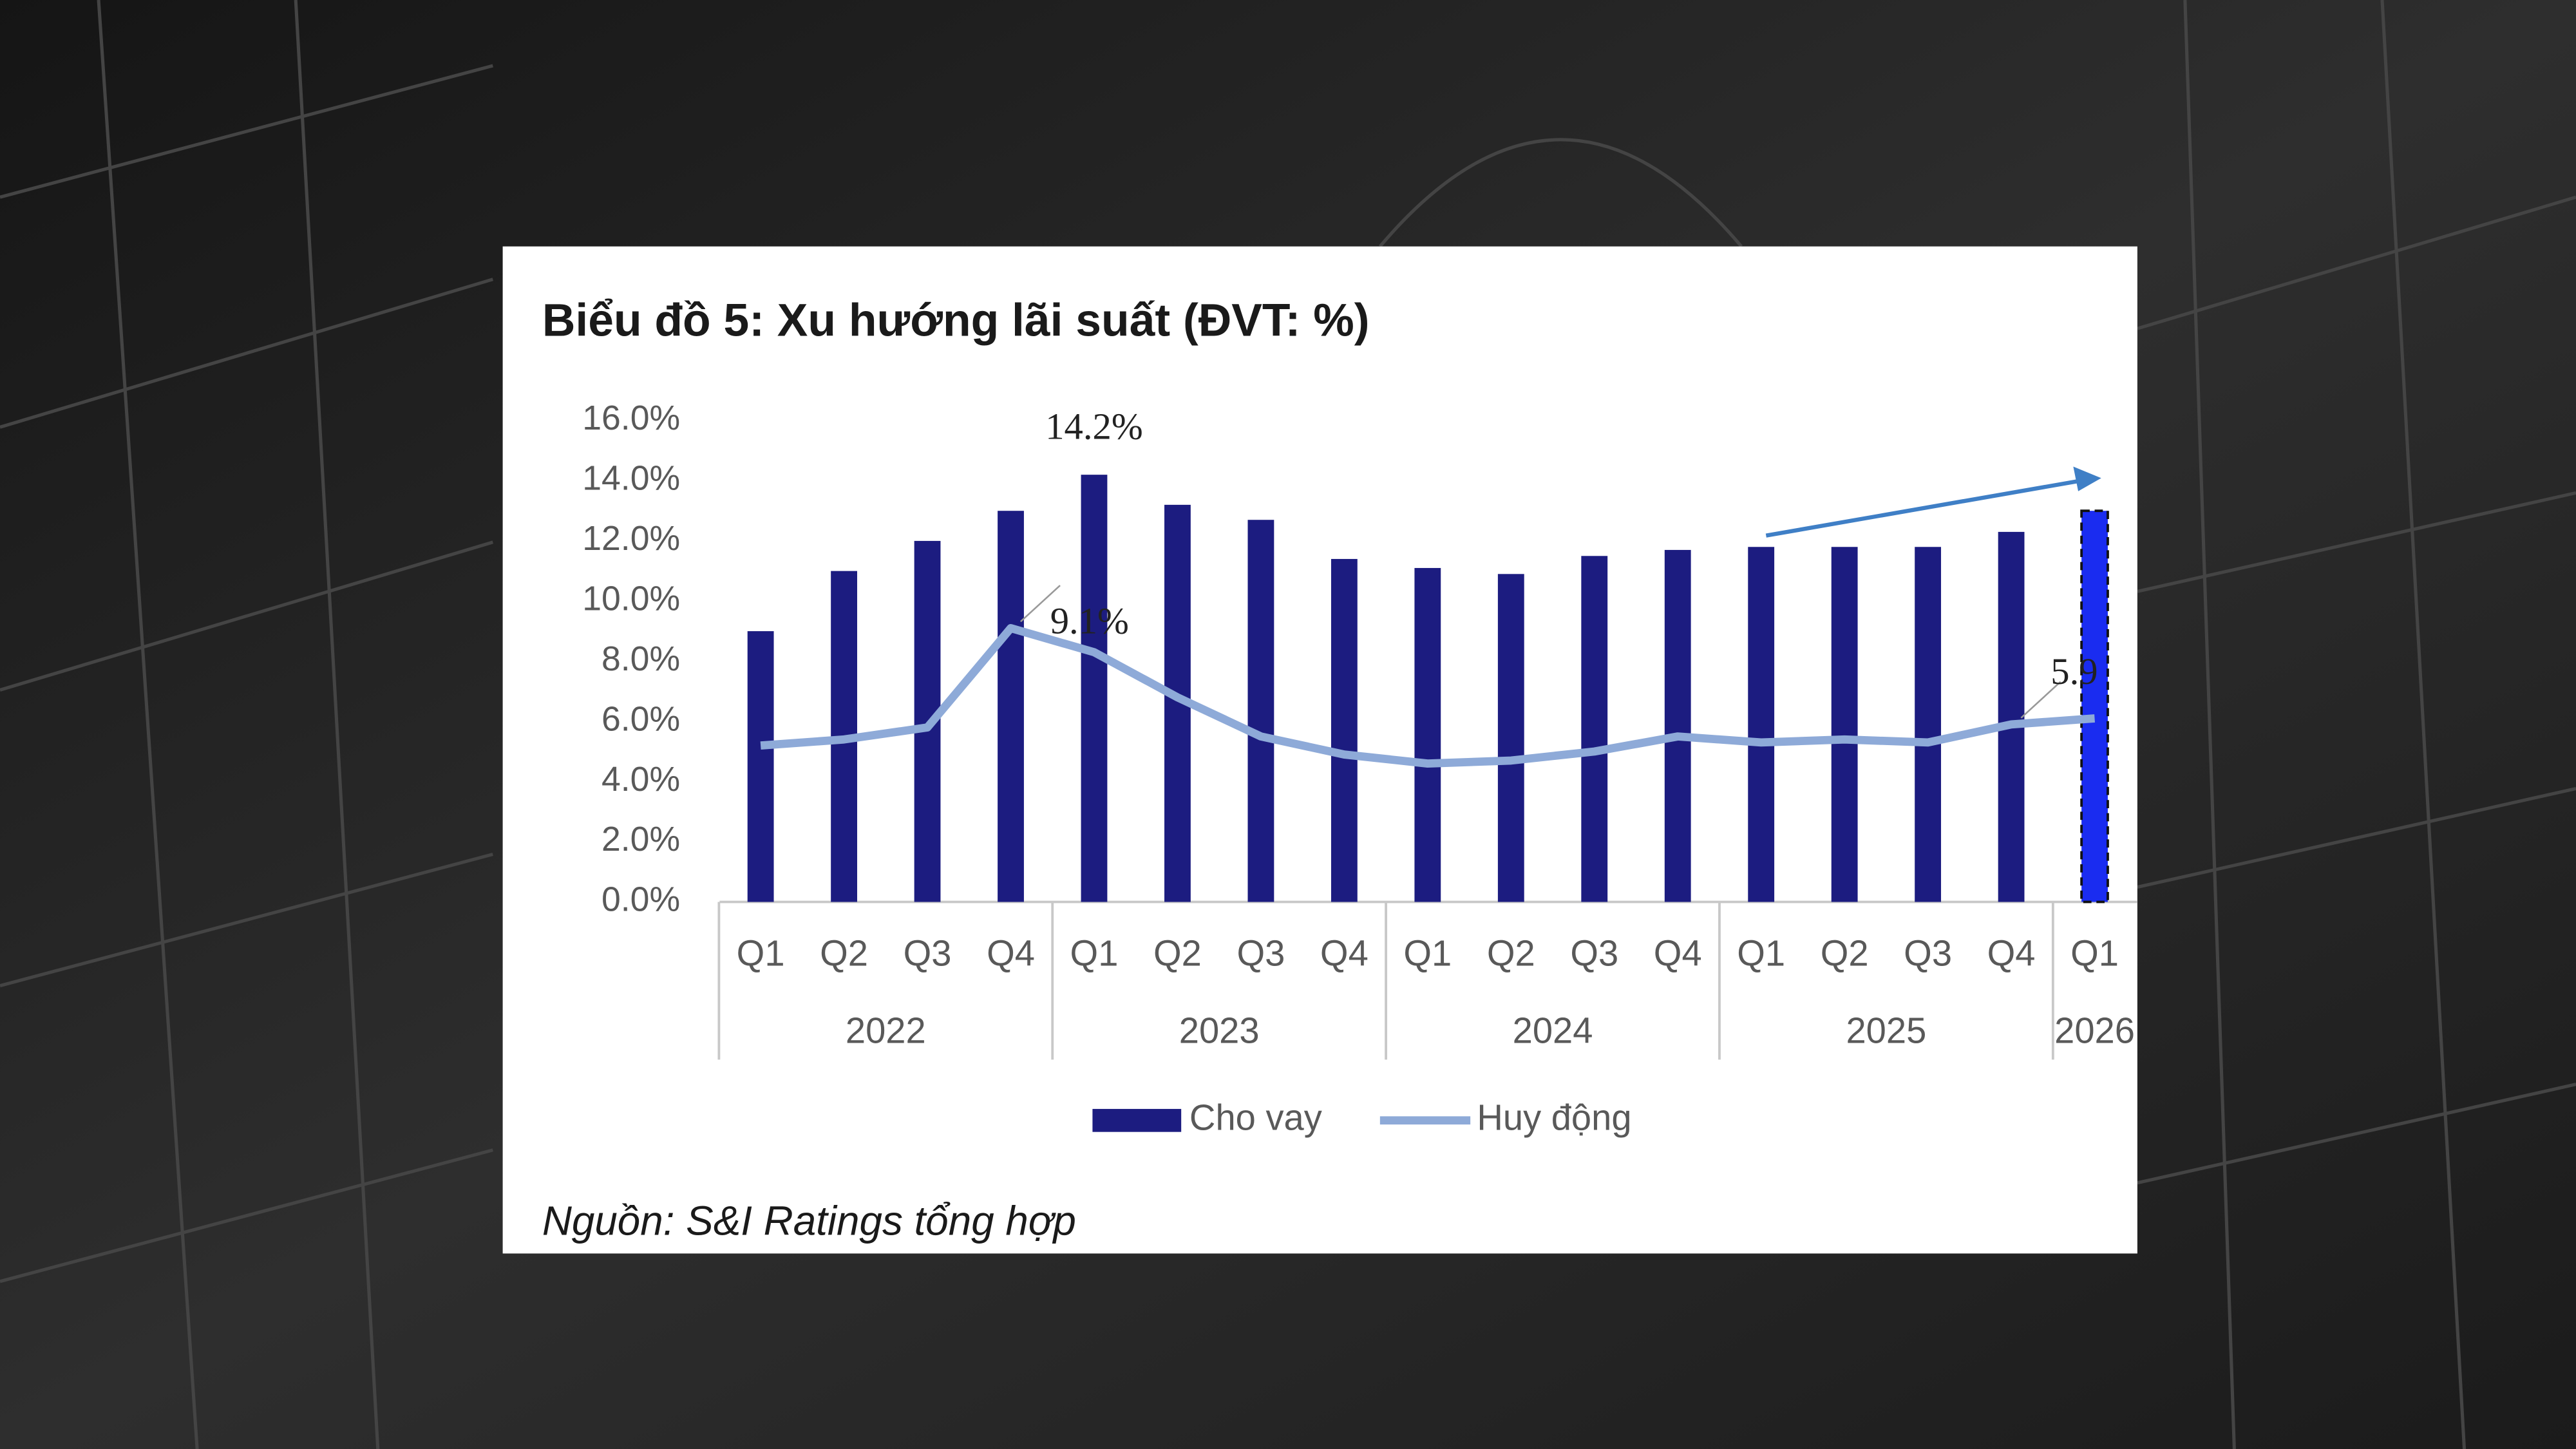 This screenshot has height=1449, width=2576. I want to click on group-label: 2024, so click(1553, 1030).